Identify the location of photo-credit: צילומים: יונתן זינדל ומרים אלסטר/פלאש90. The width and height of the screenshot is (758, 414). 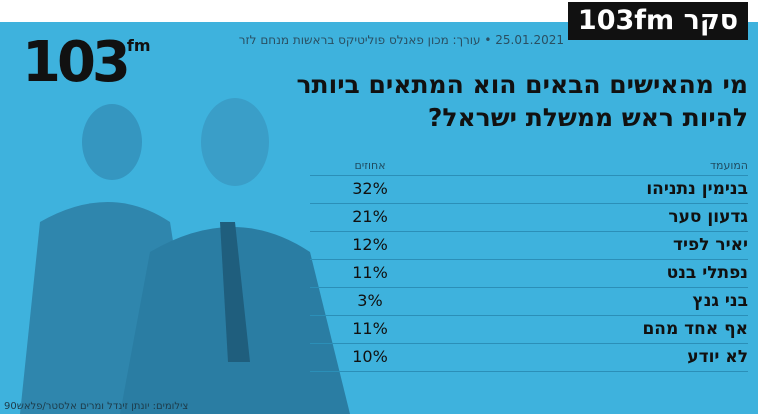
(96, 406).